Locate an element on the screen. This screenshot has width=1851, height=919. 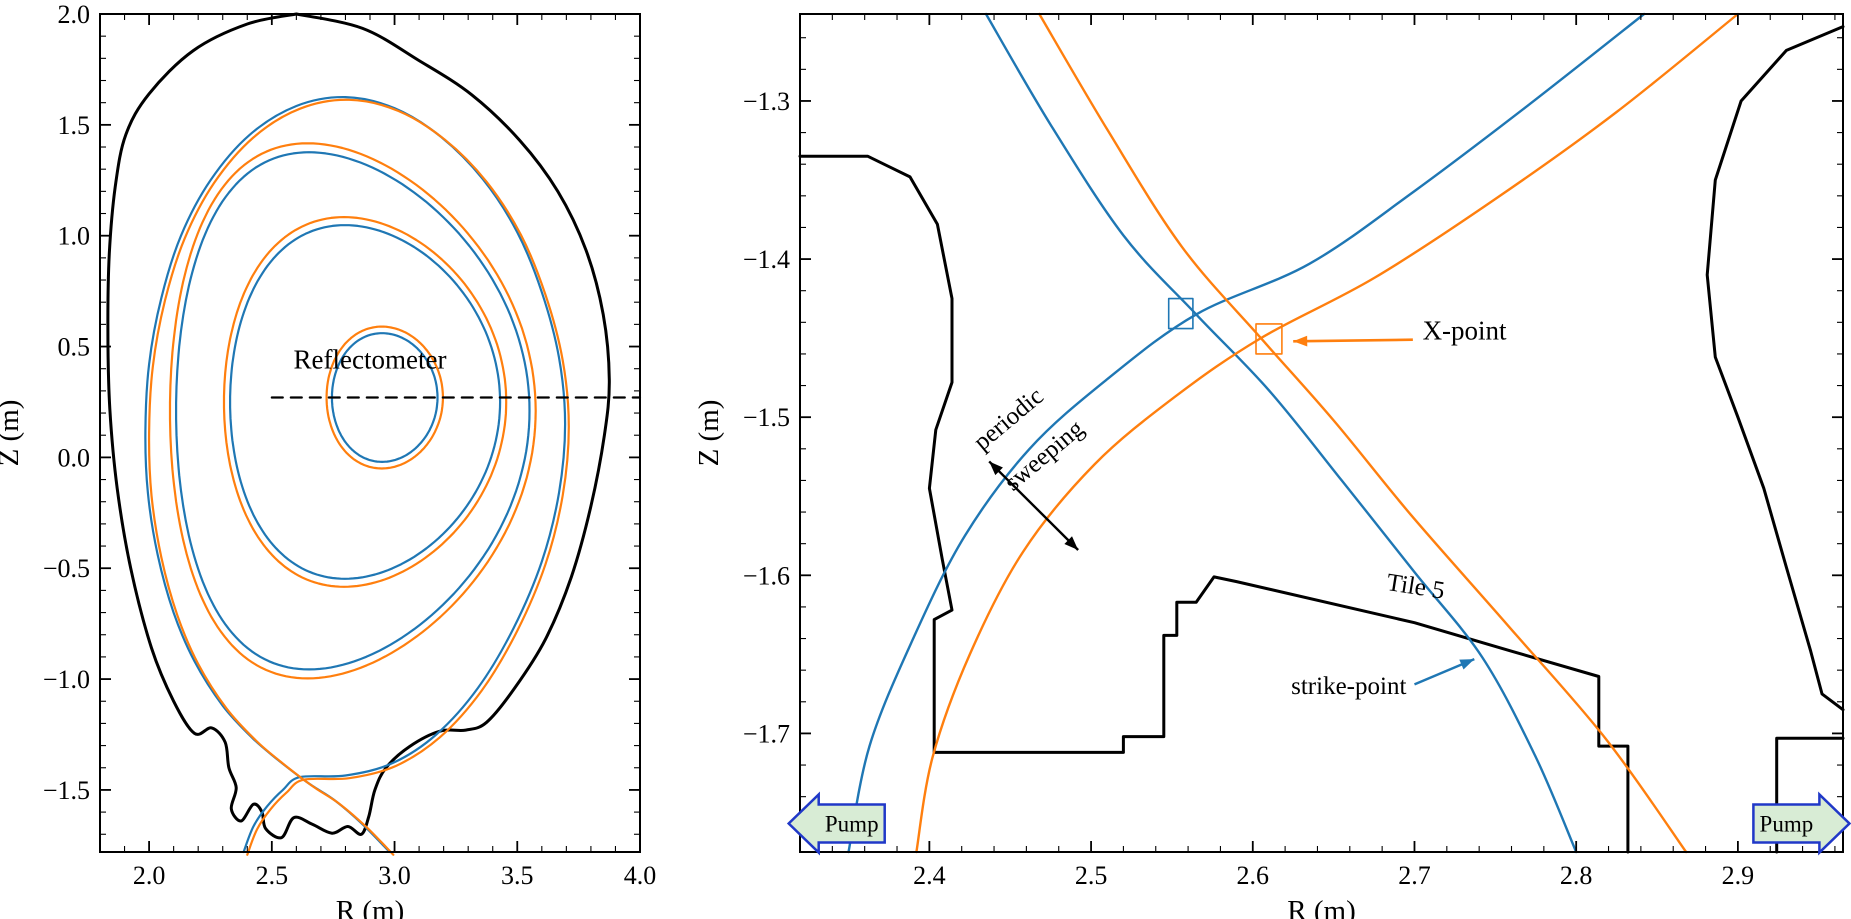
x-point-arrow is located at coordinates (1353, 340).